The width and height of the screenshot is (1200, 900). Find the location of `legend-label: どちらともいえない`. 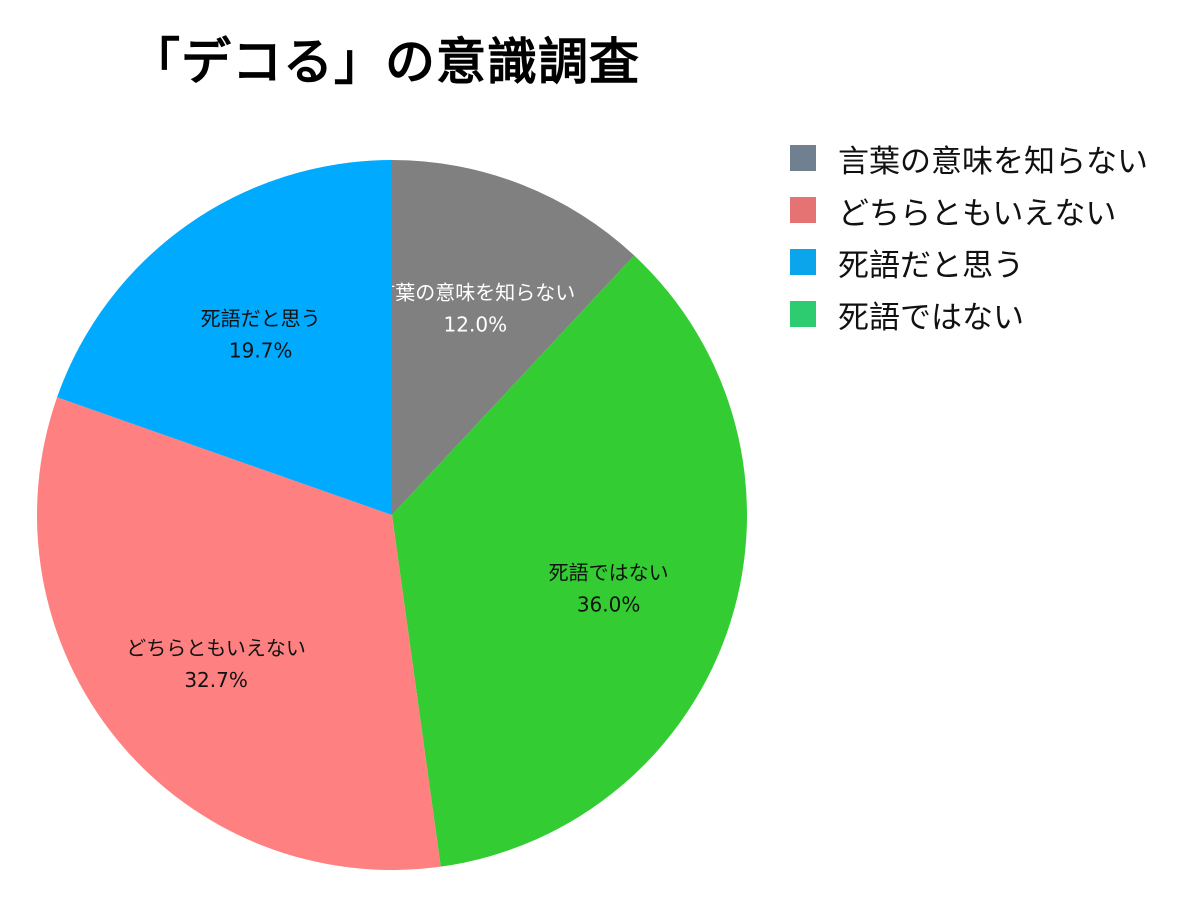

legend-label: どちらともいえない is located at coordinates (977, 213).